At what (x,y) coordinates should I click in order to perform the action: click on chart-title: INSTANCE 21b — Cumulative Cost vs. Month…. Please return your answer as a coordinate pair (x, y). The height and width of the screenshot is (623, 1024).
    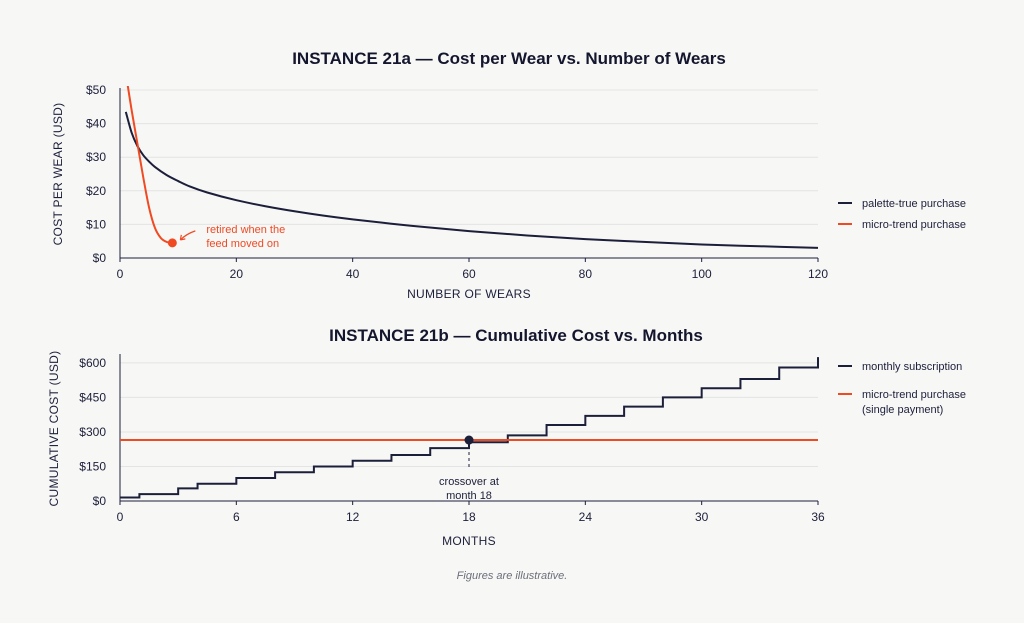
    Looking at the image, I should click on (516, 335).